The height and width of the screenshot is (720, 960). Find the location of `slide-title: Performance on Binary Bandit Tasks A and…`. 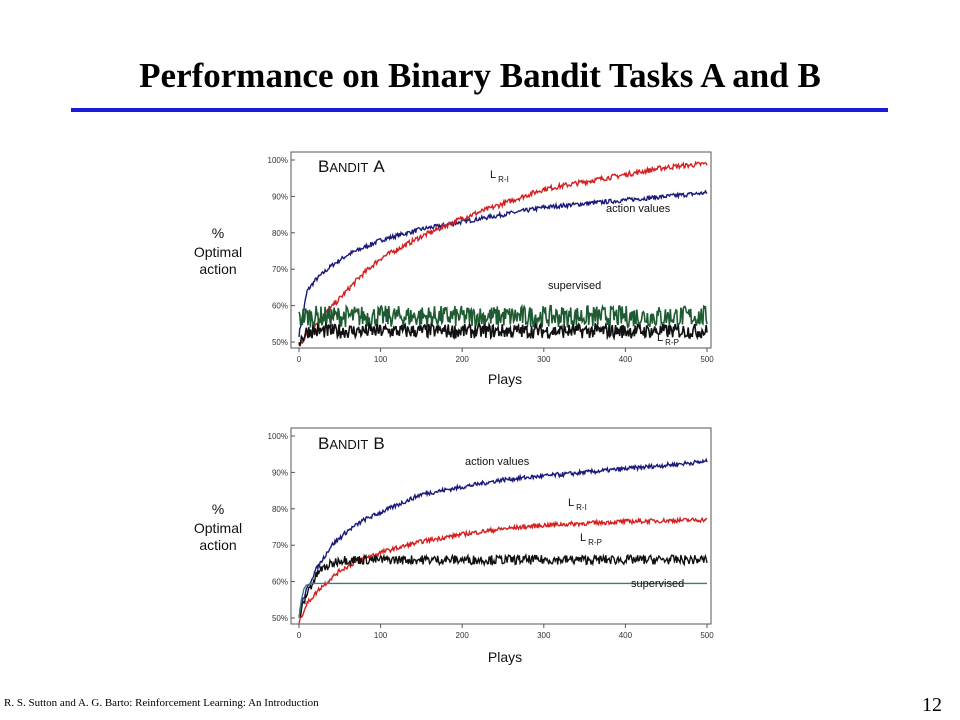

slide-title: Performance on Binary Bandit Tasks A and… is located at coordinates (480, 75).